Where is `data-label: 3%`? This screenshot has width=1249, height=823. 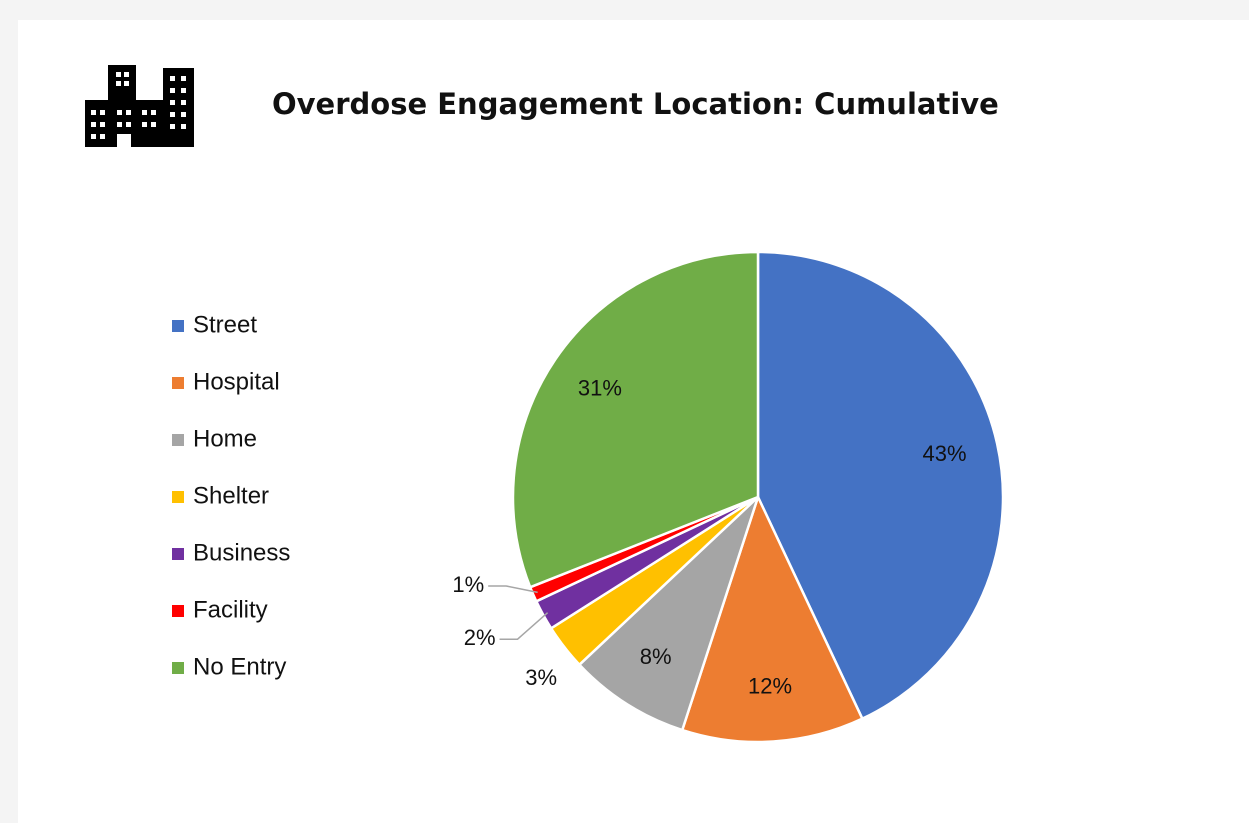 data-label: 3% is located at coordinates (541, 677).